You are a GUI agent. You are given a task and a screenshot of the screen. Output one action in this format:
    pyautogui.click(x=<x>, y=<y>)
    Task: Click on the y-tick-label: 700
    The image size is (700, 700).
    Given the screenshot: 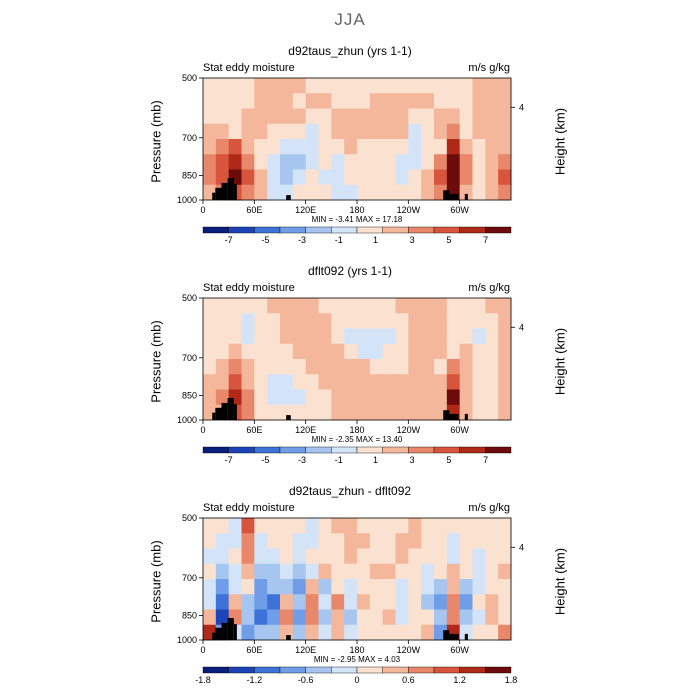 What is the action you would take?
    pyautogui.click(x=189, y=578)
    